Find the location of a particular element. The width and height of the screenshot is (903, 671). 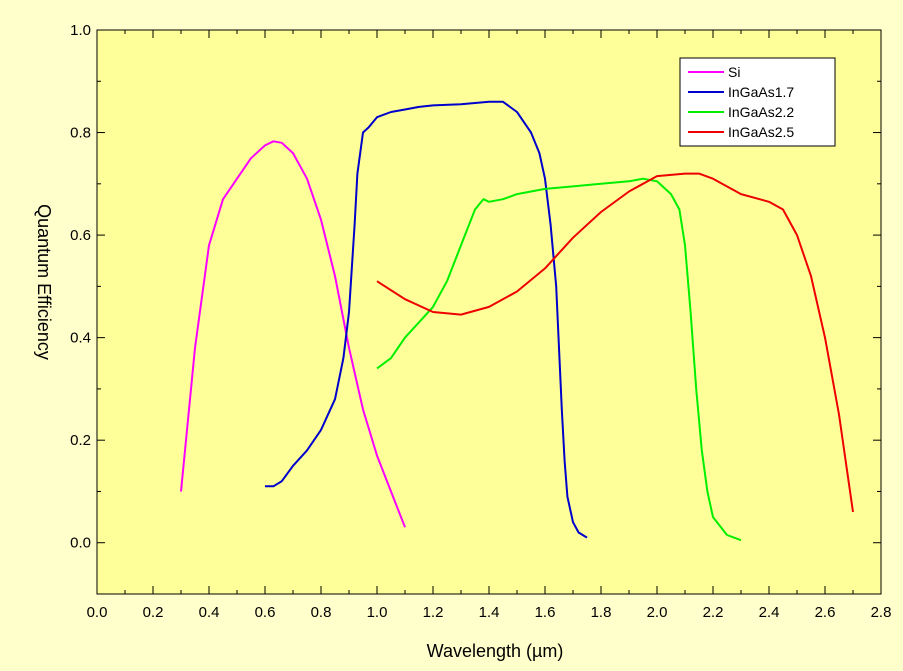

legend: Si InGaAs1.7 InGaAs2.2 InGaAs2.5 is located at coordinates (757, 102).